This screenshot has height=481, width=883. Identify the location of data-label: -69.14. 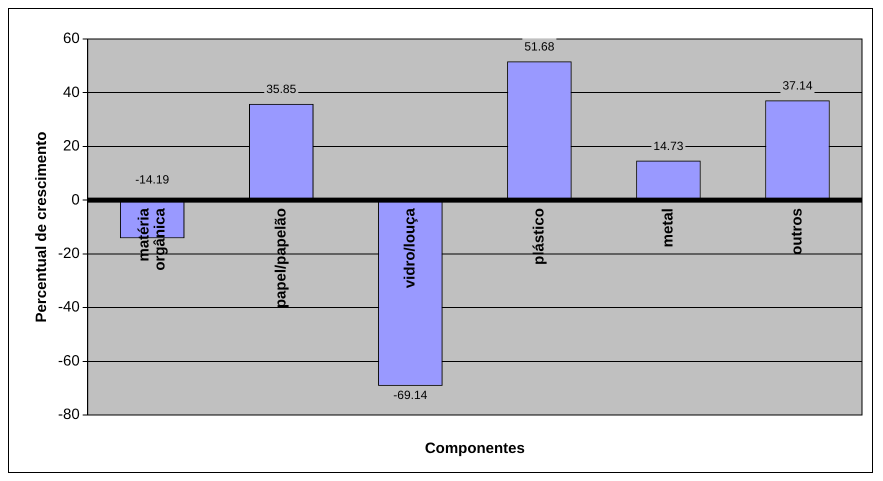
(410, 395).